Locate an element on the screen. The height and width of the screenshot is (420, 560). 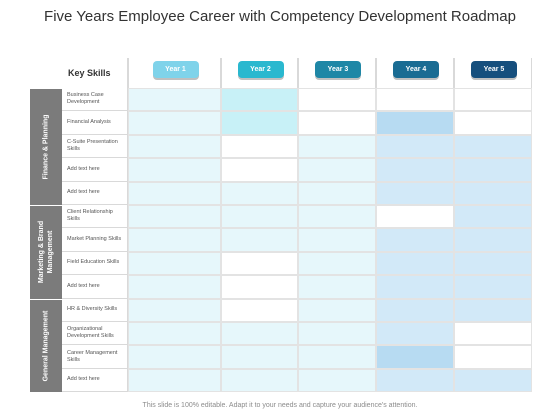
skill-label: HR & Diversity Skills is located at coordinates (95, 310).